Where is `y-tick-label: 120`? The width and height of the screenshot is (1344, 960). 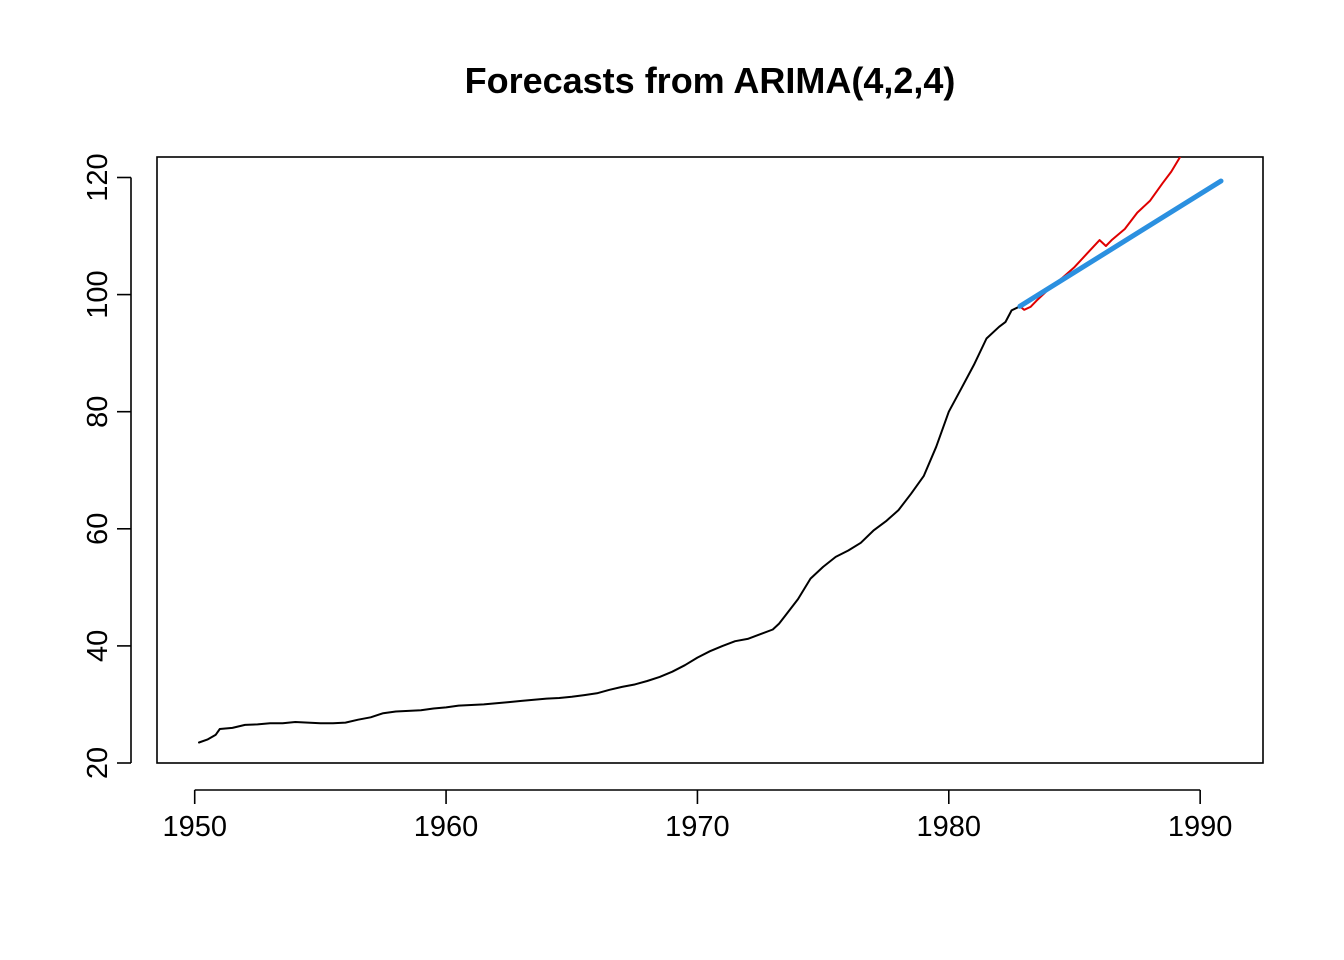 y-tick-label: 120 is located at coordinates (98, 177).